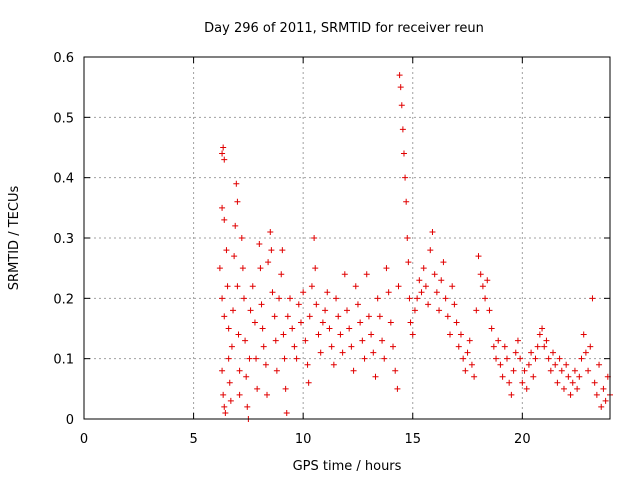  I want to click on x-tick-label: 20, so click(522, 439).